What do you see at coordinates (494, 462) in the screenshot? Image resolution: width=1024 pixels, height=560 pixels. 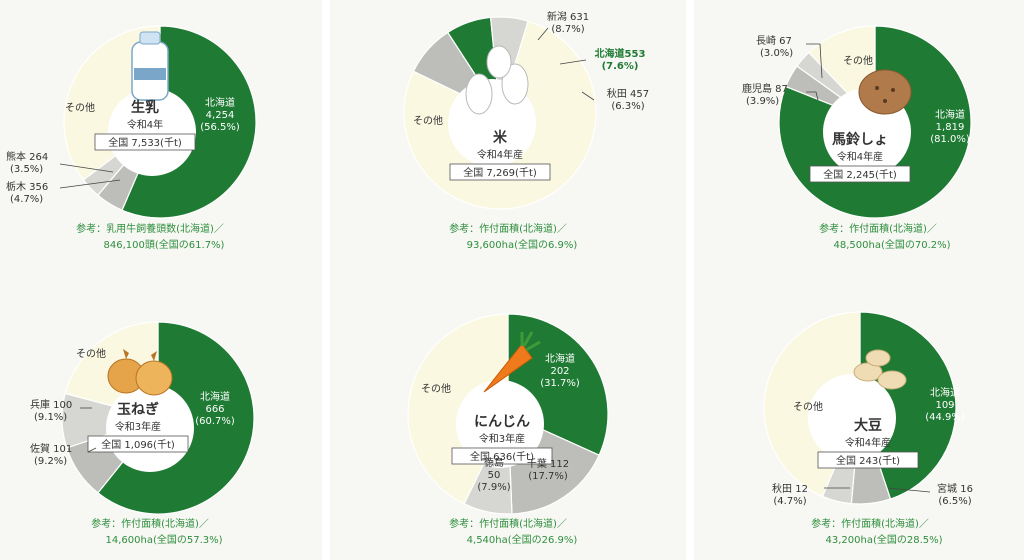 I see `slice-label: 徳島` at bounding box center [494, 462].